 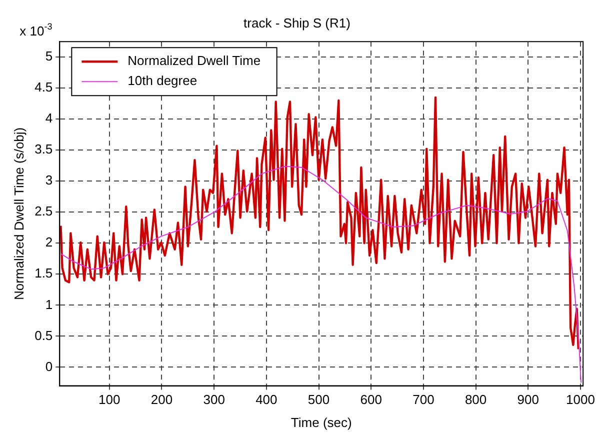 What do you see at coordinates (371, 400) in the screenshot?
I see `x-tick-label: 600` at bounding box center [371, 400].